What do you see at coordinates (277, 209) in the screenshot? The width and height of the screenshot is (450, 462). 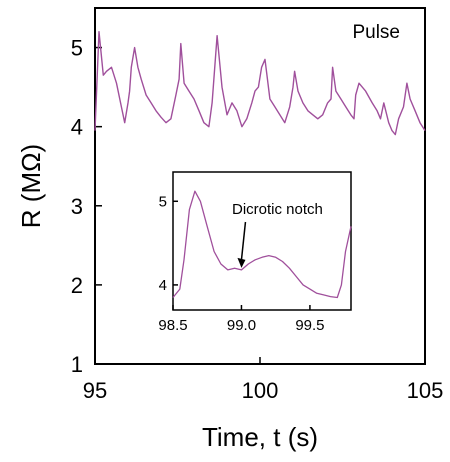 I see `inset-annotation-label: Dicrotic notch` at bounding box center [277, 209].